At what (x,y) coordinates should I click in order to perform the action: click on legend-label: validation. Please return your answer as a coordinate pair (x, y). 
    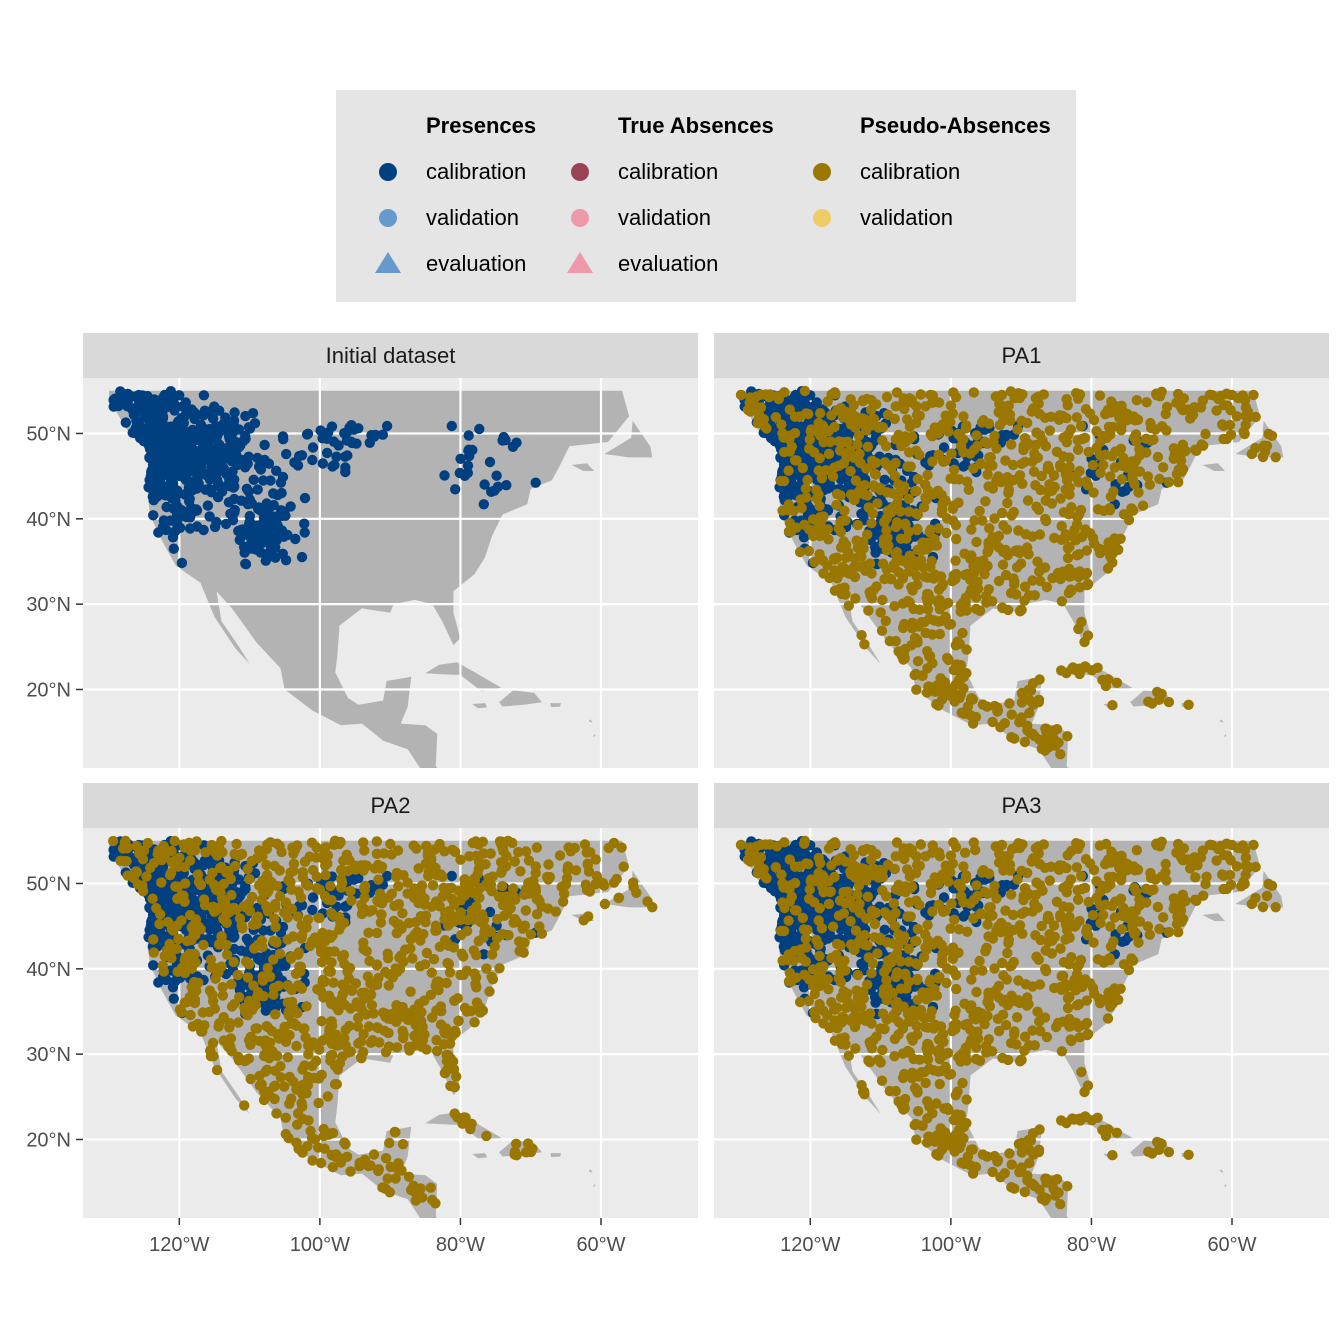
    Looking at the image, I should click on (472, 217).